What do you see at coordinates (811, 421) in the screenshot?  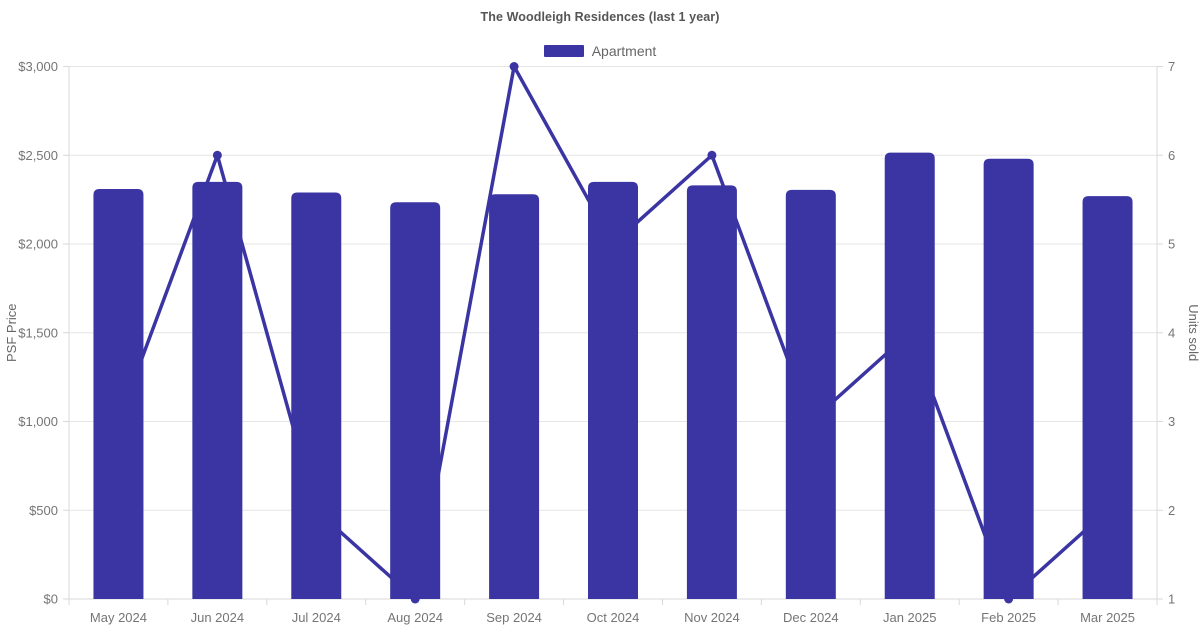 I see `line-point-dec-2024` at bounding box center [811, 421].